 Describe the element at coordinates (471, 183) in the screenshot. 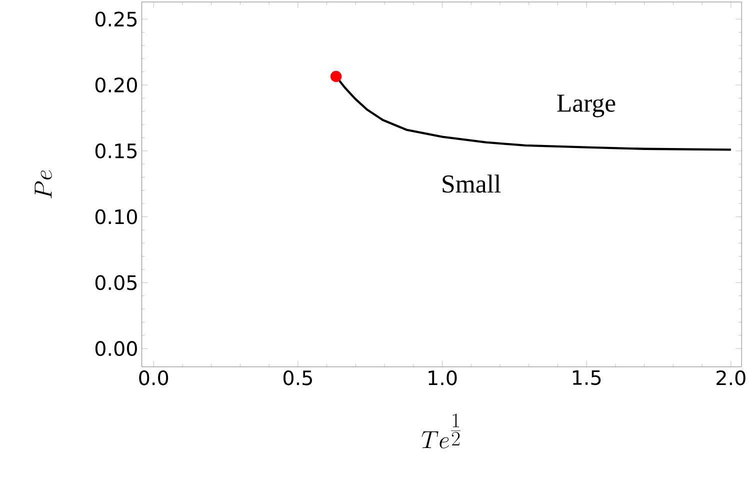

I see `annotation: Small` at that location.